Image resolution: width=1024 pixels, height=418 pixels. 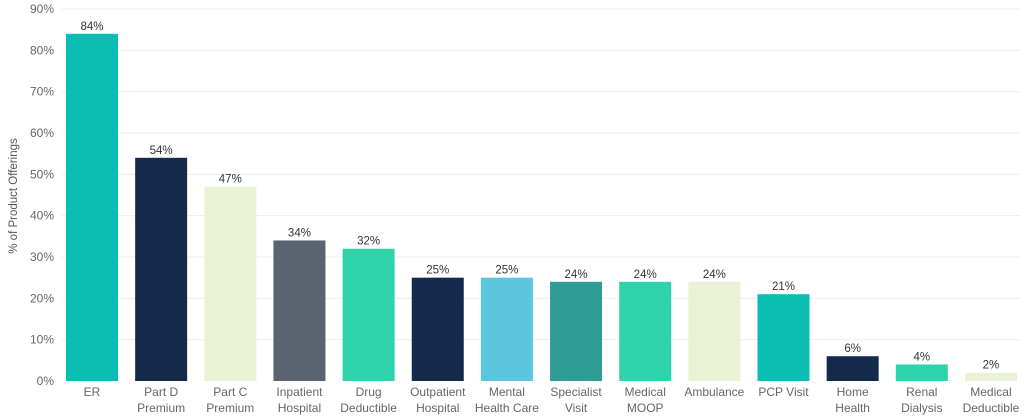 What do you see at coordinates (368, 242) in the screenshot?
I see `data-label: 32%` at bounding box center [368, 242].